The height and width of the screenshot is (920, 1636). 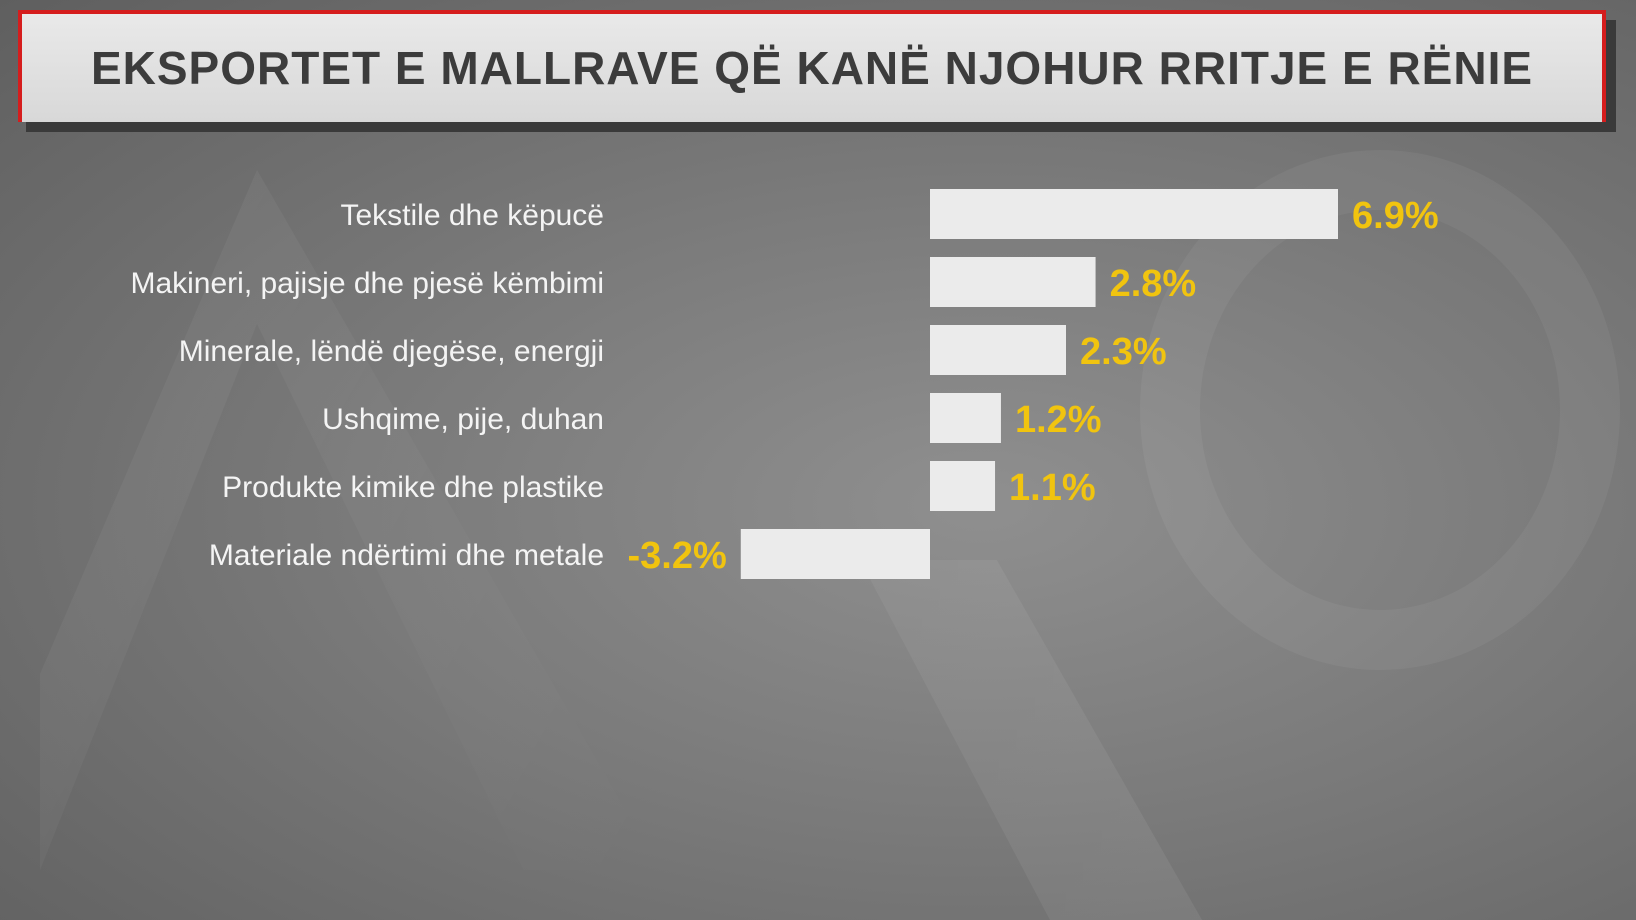 What do you see at coordinates (473, 215) in the screenshot?
I see `category-label: Tekstile dhe këpucë` at bounding box center [473, 215].